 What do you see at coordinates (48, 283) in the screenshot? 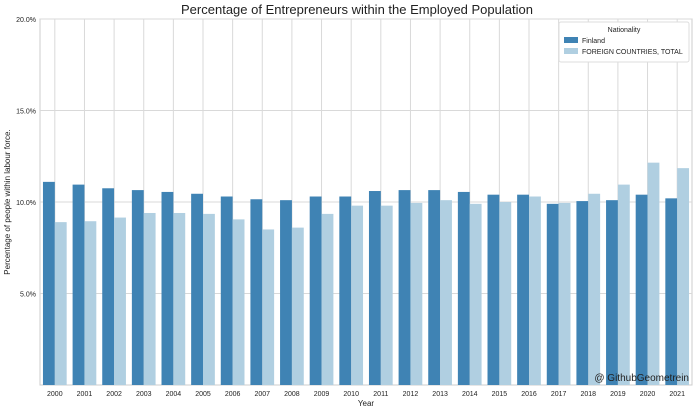
I see `bar-finland-2000` at bounding box center [48, 283].